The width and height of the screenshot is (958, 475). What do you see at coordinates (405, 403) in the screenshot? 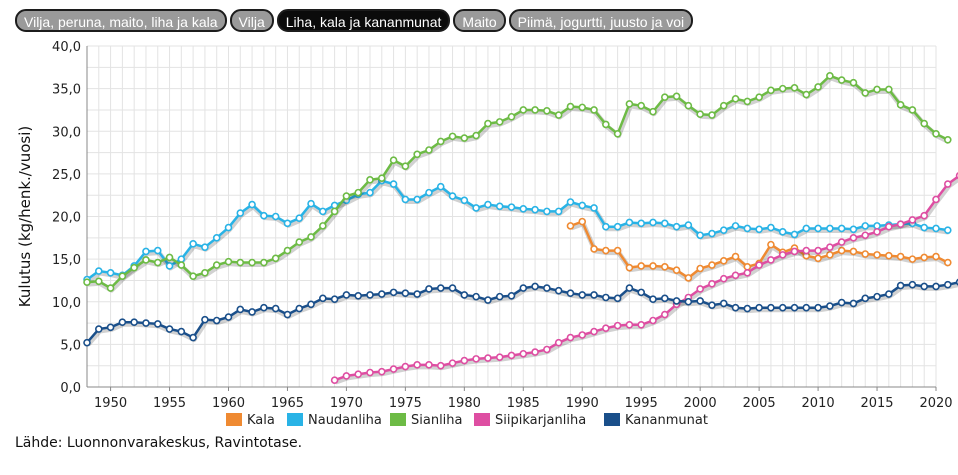
I see `x-tick-label: 1975` at bounding box center [405, 403].